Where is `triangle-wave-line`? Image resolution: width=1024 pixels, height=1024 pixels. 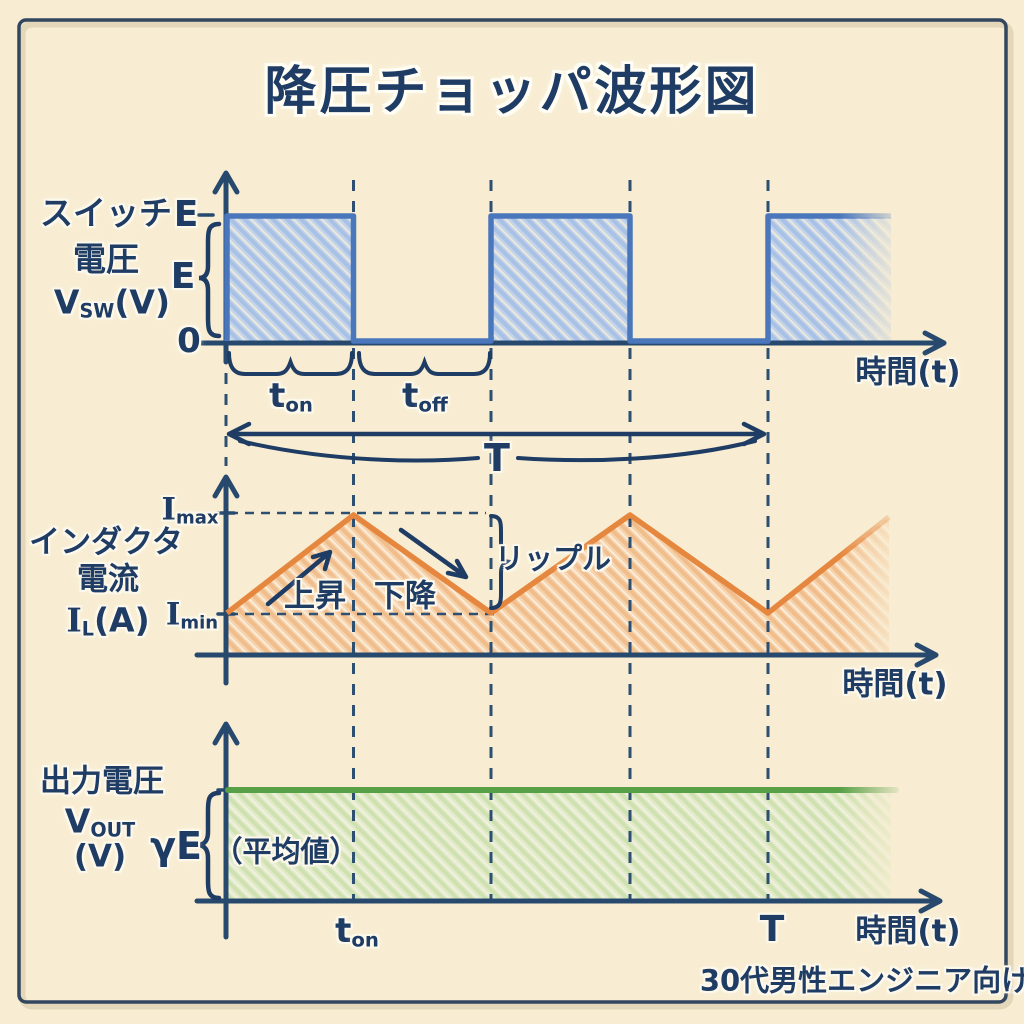
triangle-wave-line is located at coordinates (558, 564).